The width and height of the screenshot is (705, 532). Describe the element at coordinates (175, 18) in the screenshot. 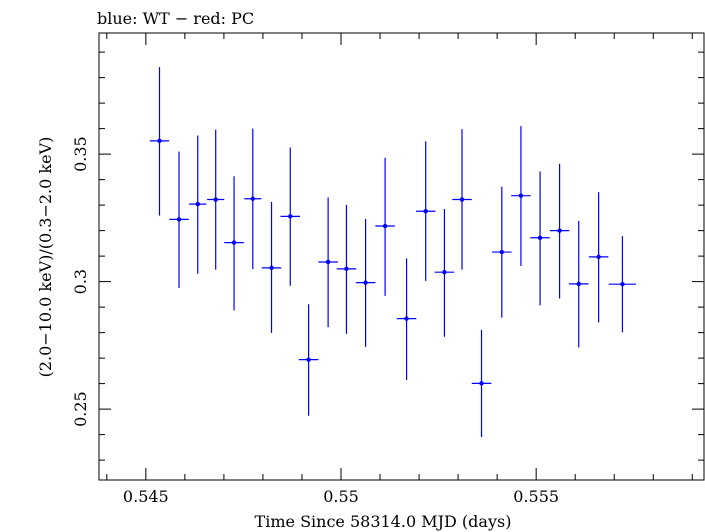

I see `chart-title: blue: WT − red: PC` at that location.